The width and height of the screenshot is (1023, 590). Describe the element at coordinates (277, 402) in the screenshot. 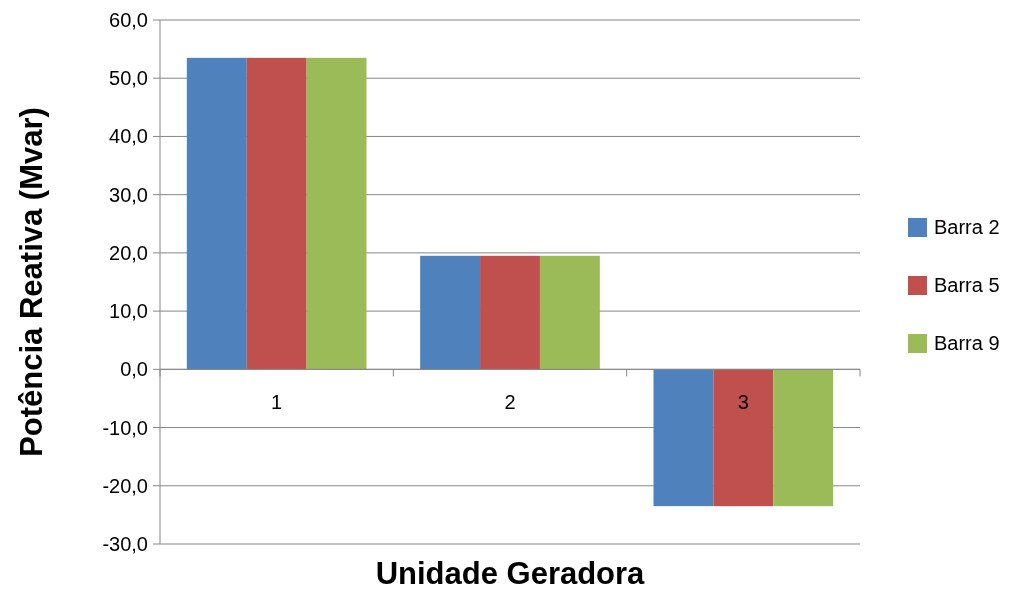

I see `x-tick-label: 1` at that location.